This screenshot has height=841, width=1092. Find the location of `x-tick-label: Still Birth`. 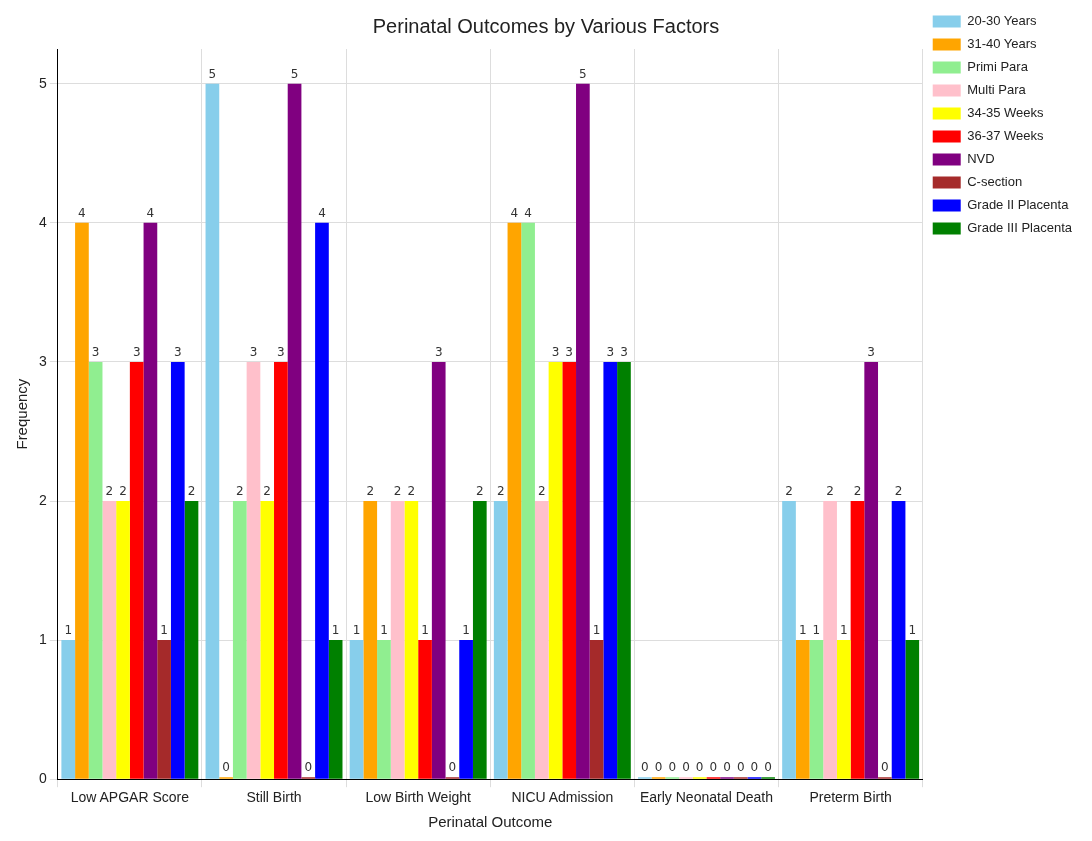

x-tick-label: Still Birth is located at coordinates (274, 797).